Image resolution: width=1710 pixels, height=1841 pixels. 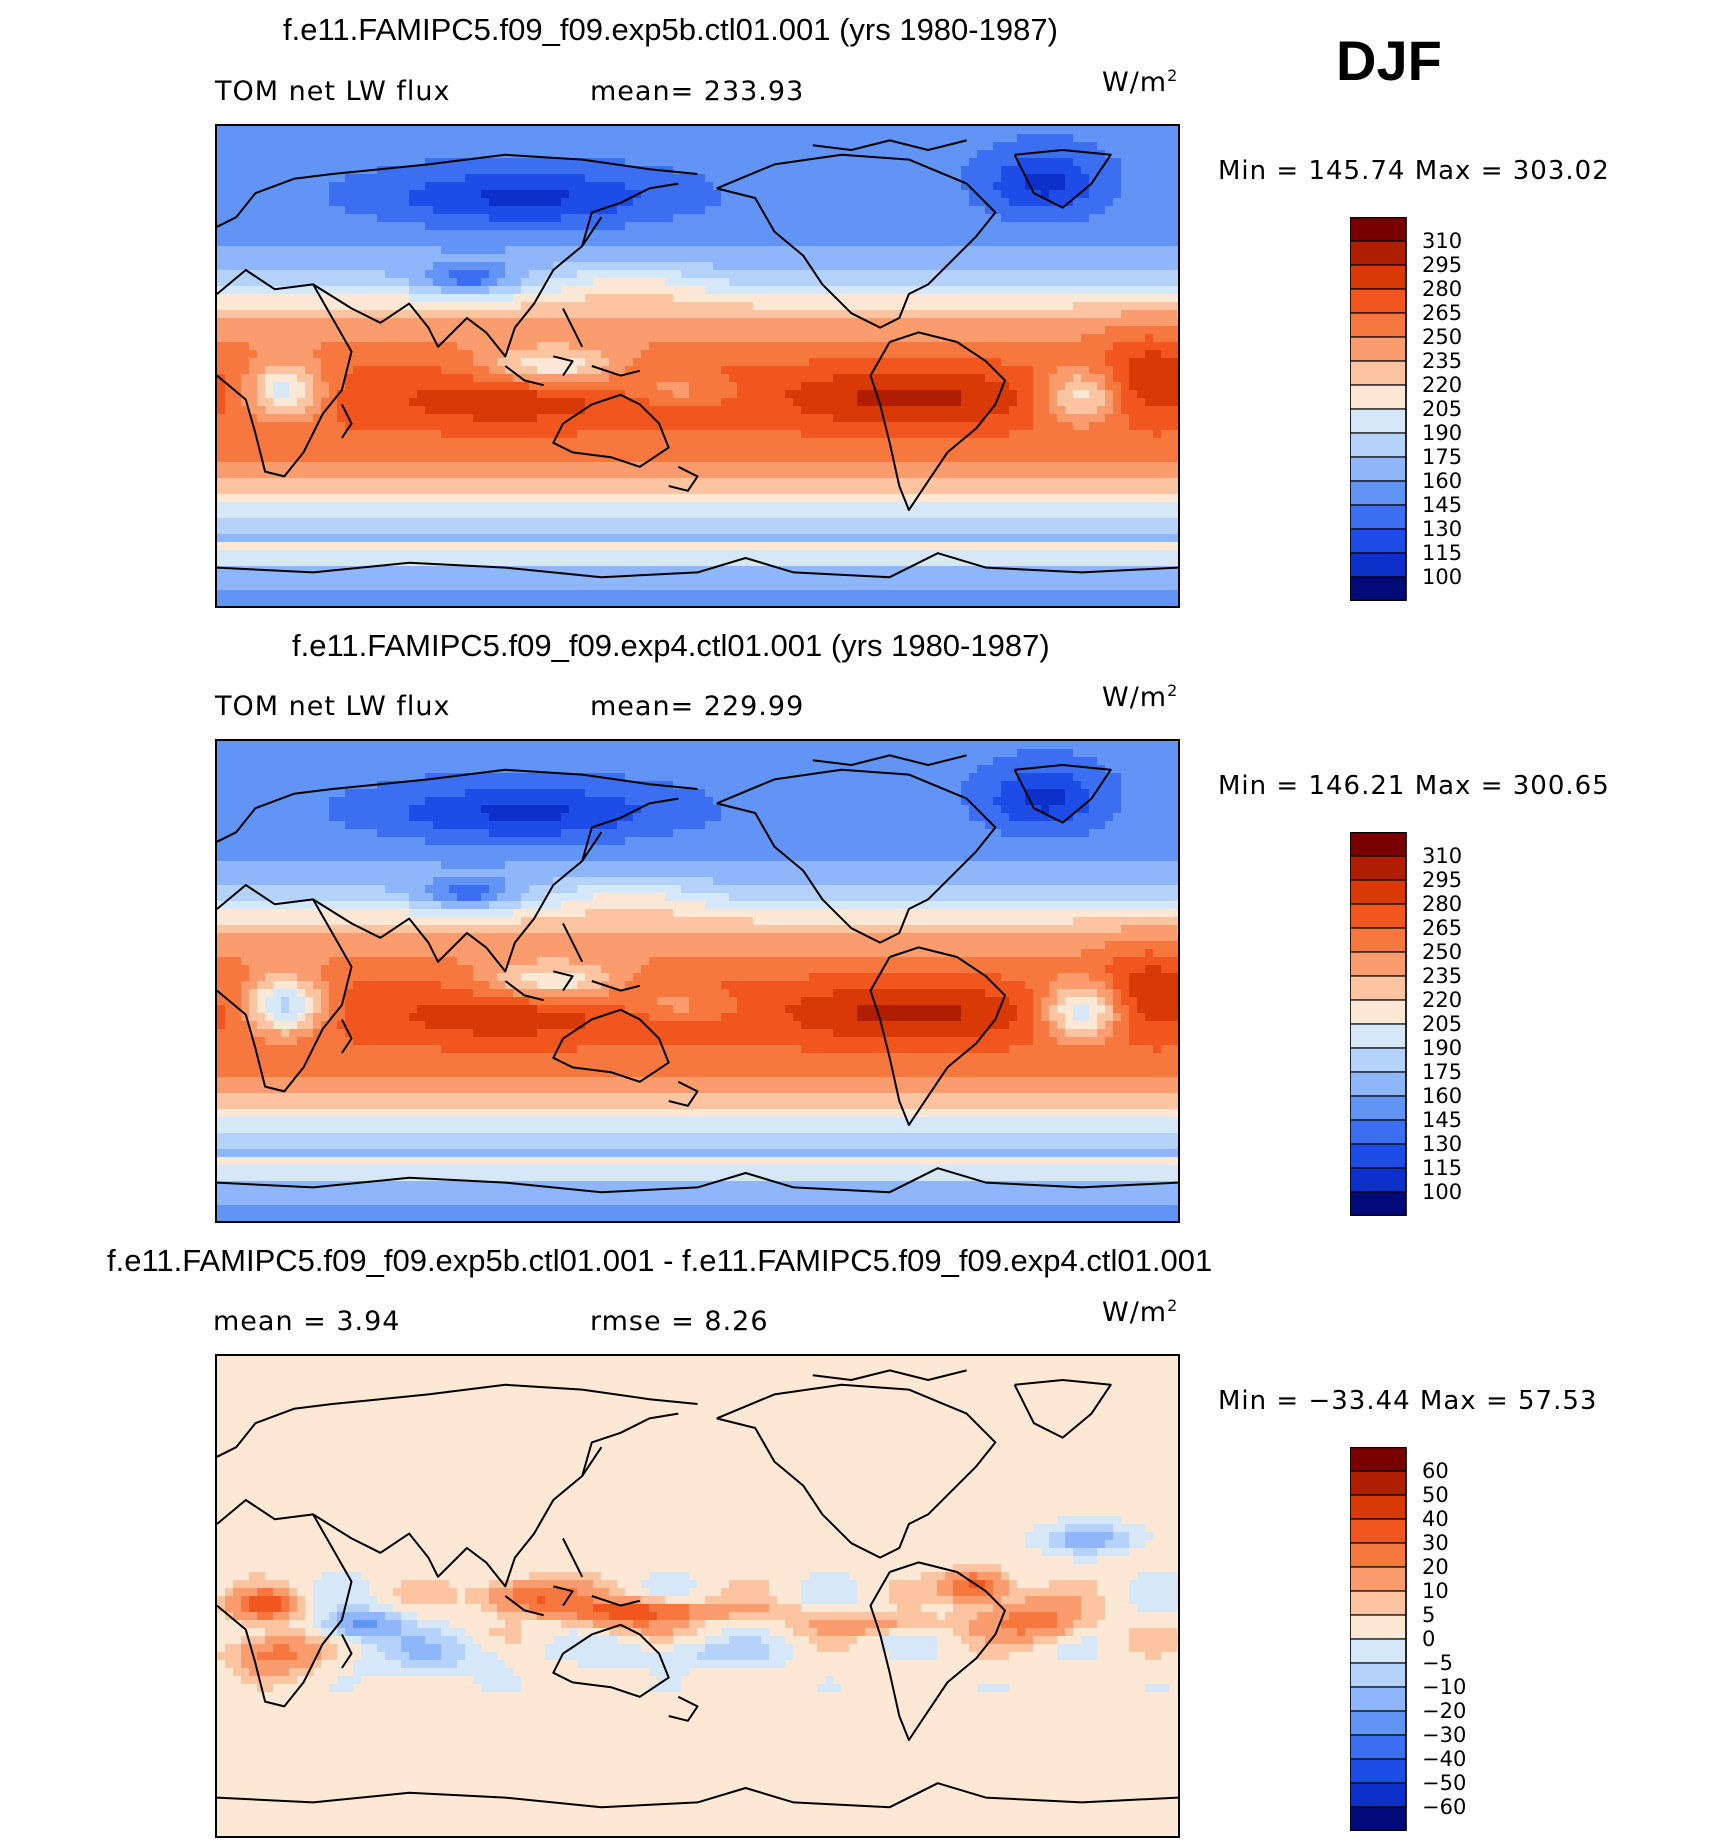 I want to click on panel-1-map, so click(x=697, y=366).